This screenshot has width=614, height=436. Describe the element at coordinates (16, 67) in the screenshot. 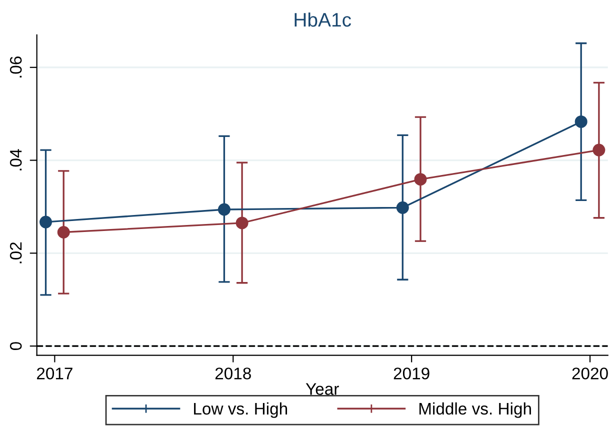

I see `y-tick-label: .06` at that location.